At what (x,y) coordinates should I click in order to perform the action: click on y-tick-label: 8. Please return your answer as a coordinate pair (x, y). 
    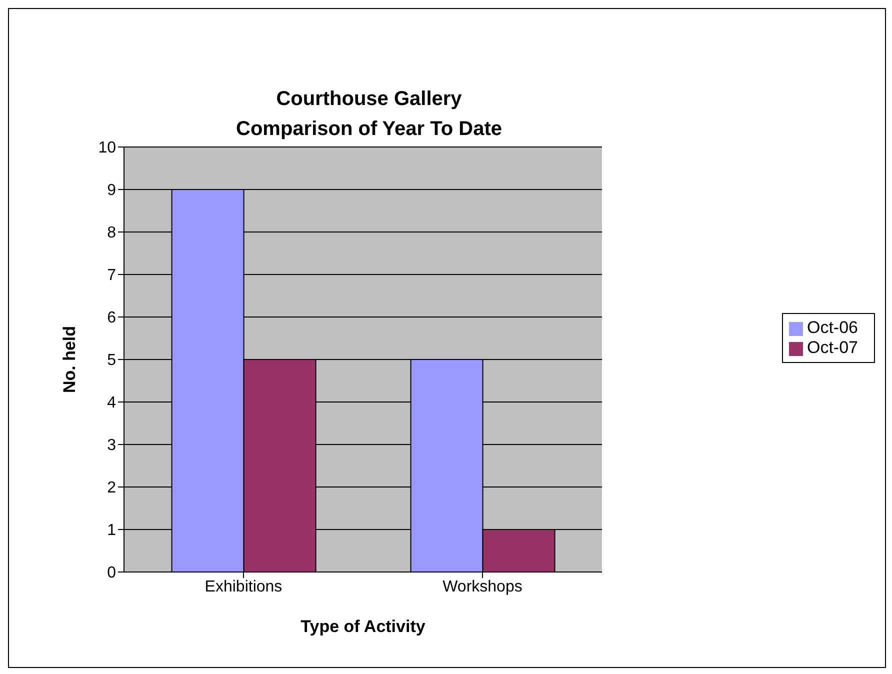
    Looking at the image, I should click on (111, 233).